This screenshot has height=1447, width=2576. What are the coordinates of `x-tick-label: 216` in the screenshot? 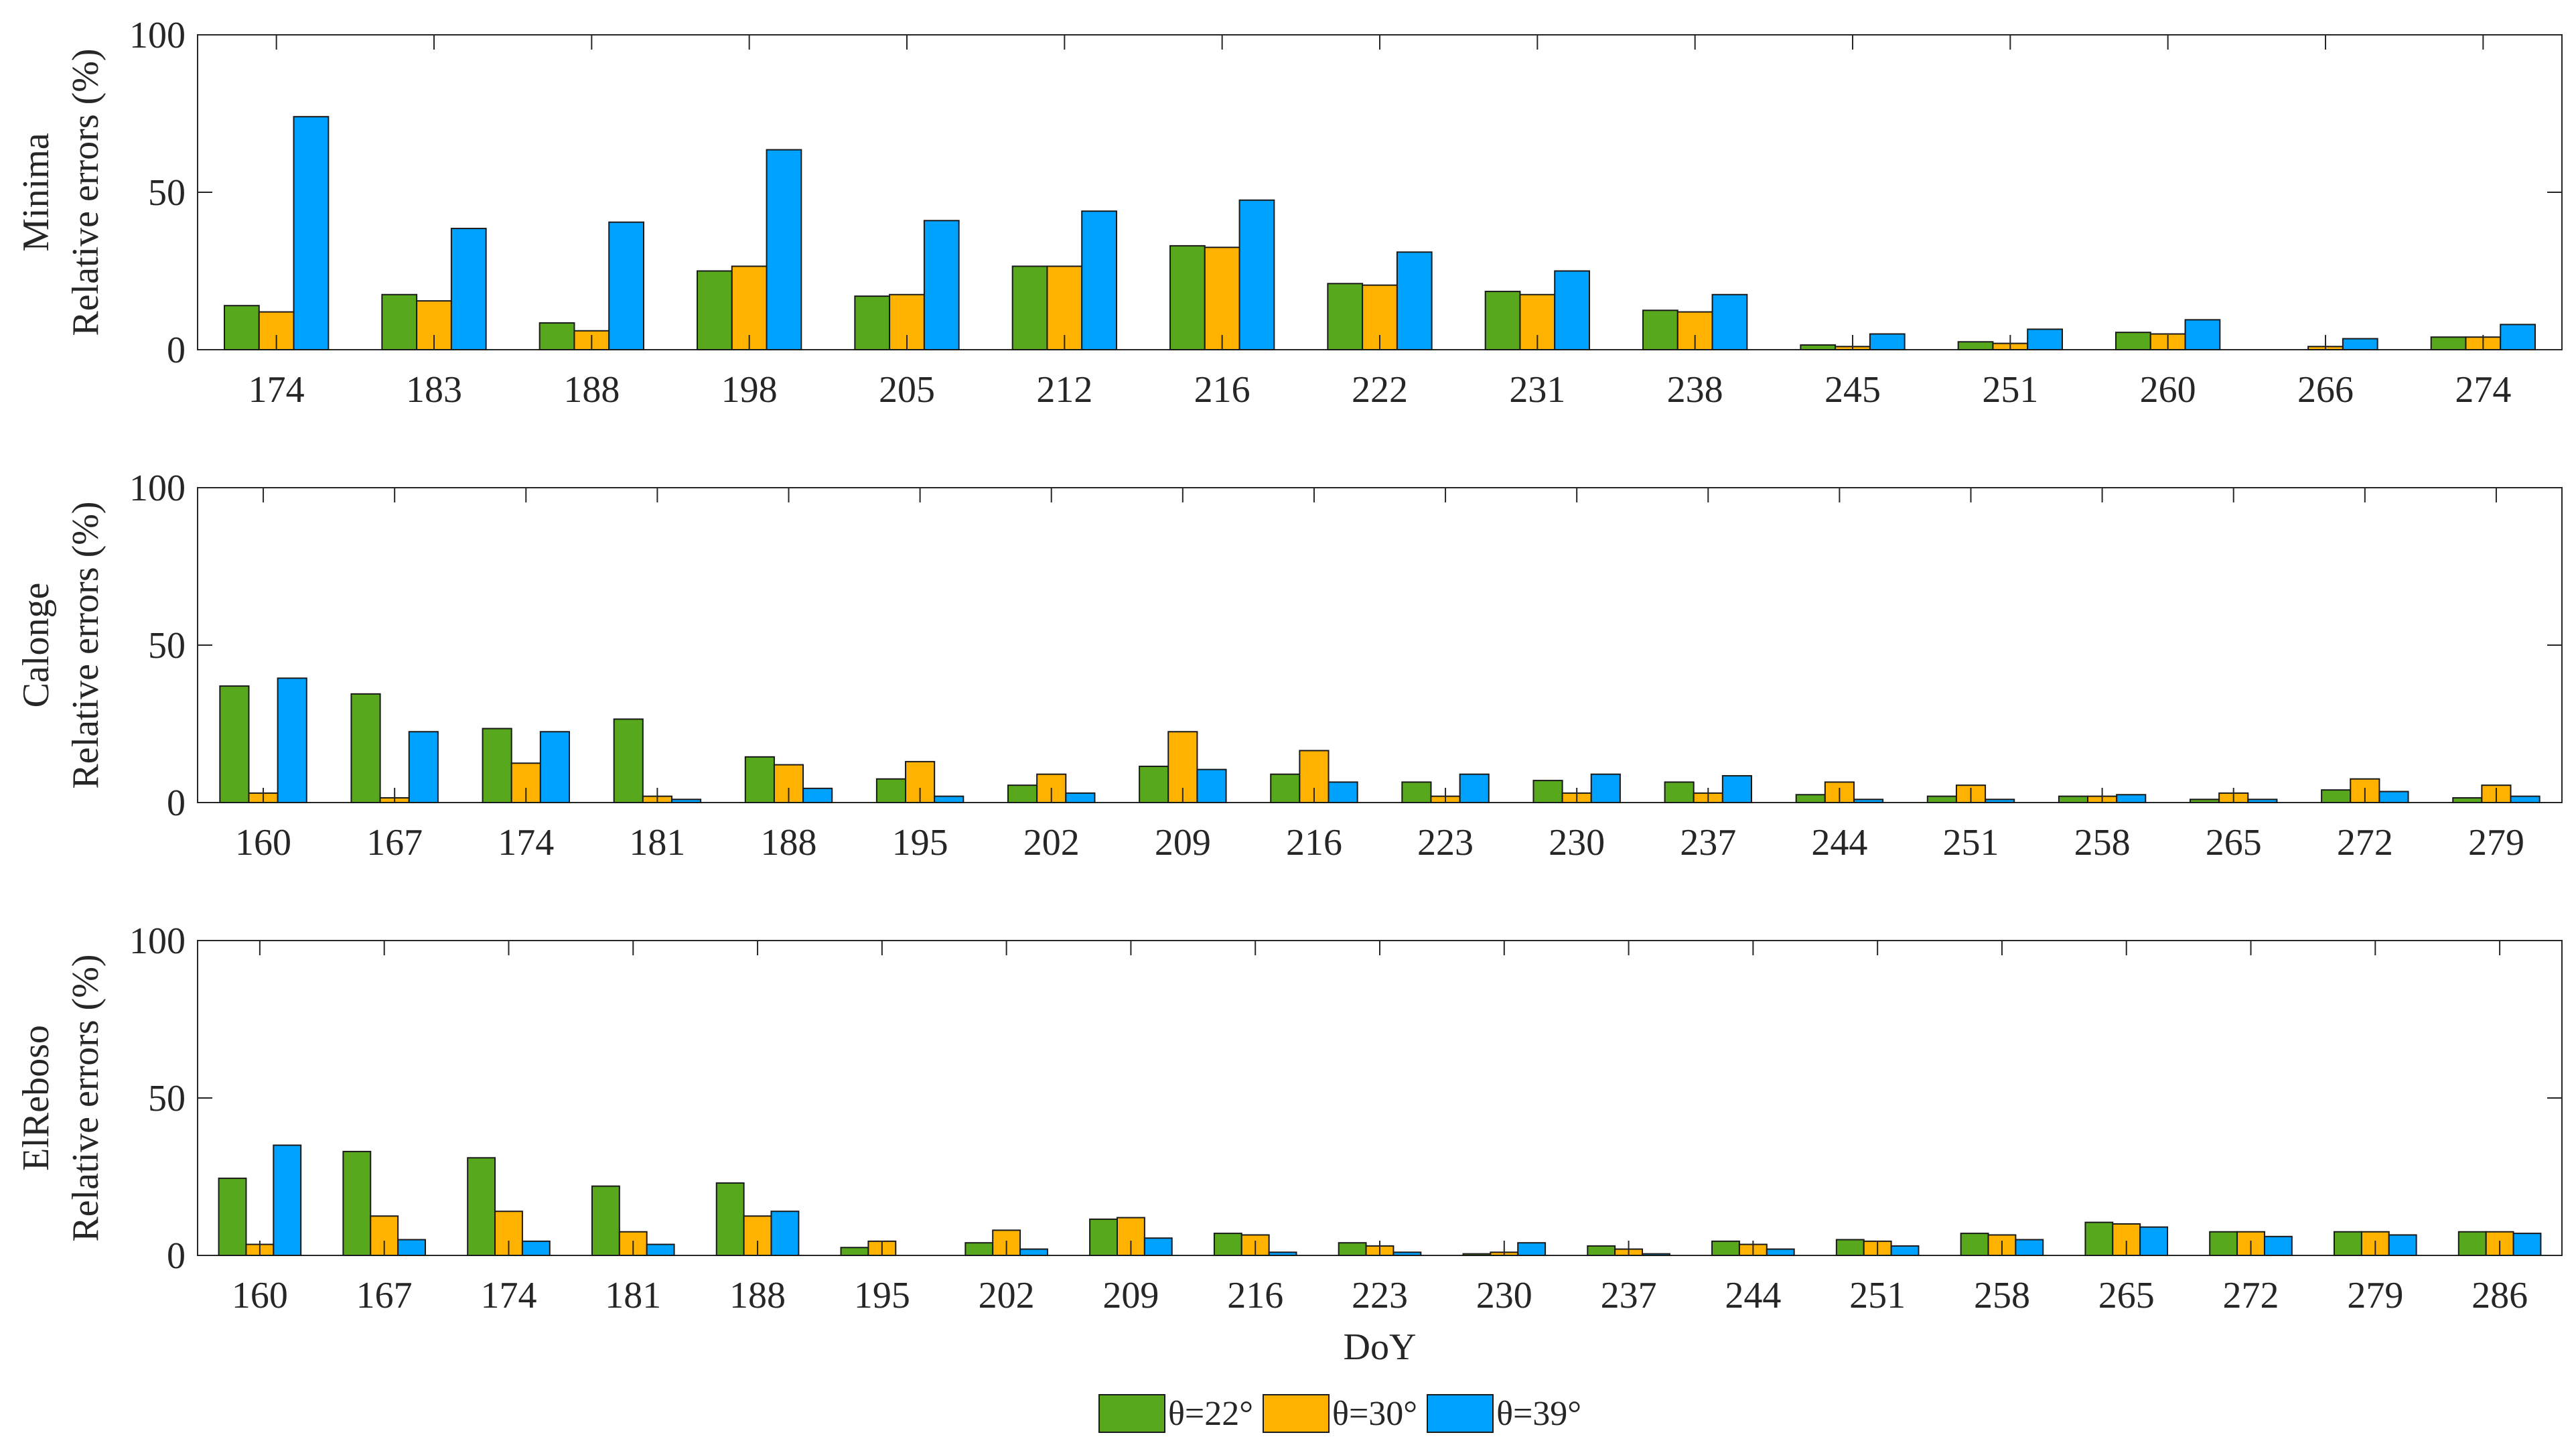 It's located at (1314, 843).